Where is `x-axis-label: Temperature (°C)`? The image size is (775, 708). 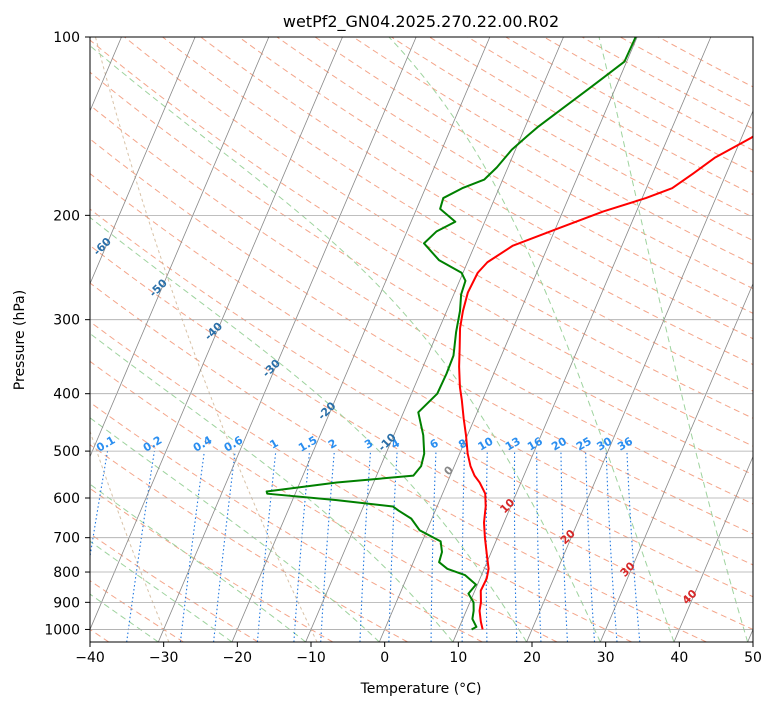
x-axis-label: Temperature (°C) is located at coordinates (421, 689).